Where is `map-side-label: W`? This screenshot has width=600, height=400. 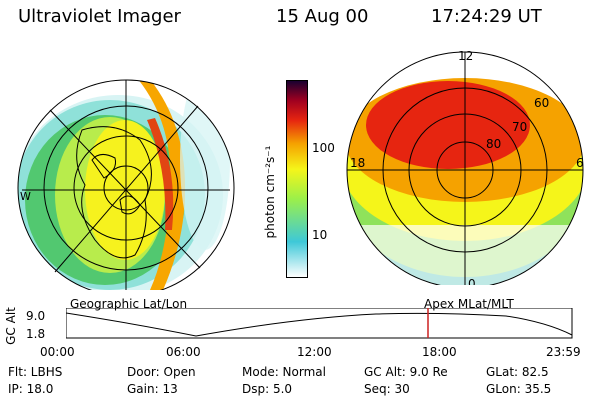 map-side-label: W is located at coordinates (25, 196).